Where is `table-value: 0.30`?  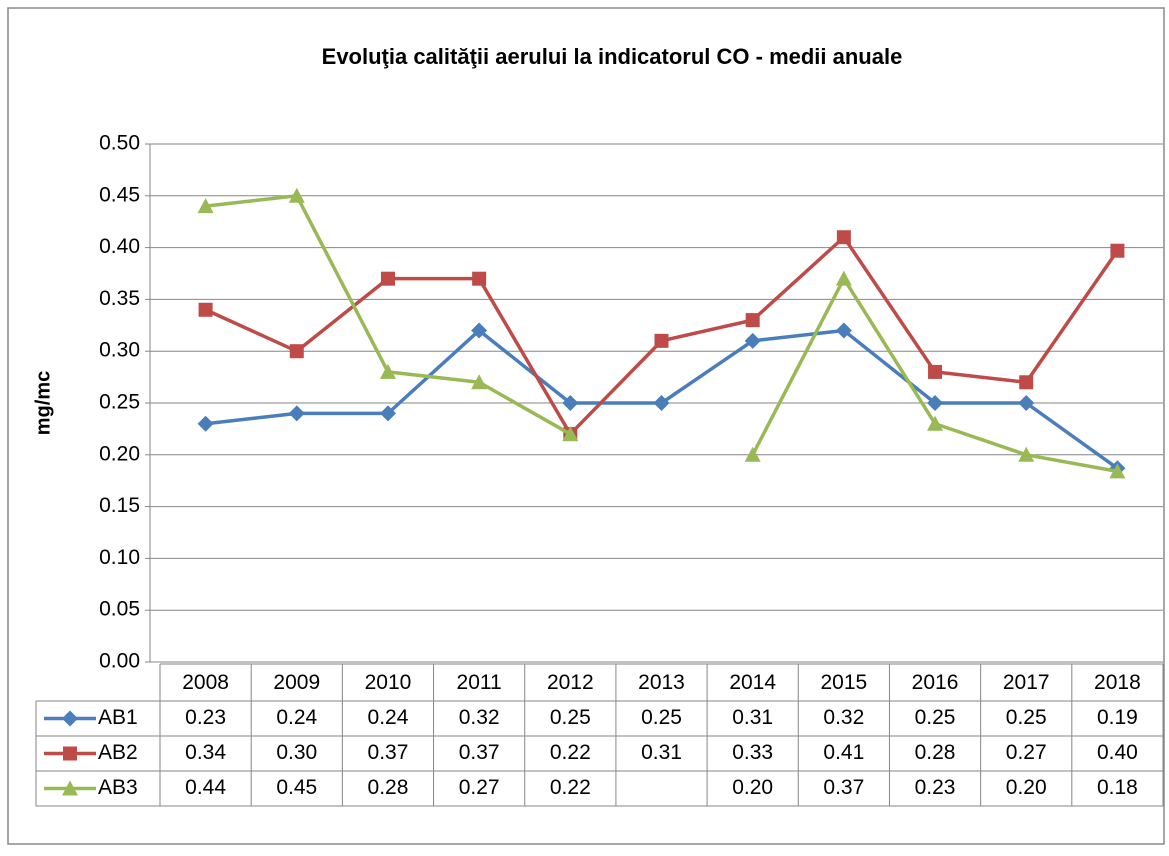 table-value: 0.30 is located at coordinates (296, 752).